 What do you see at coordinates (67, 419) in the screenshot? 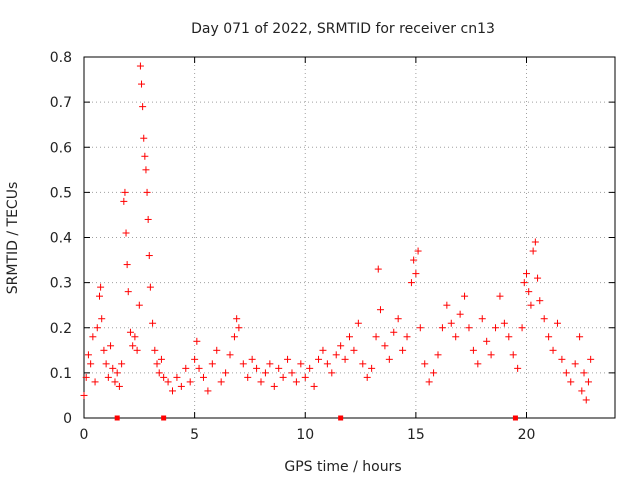
I see `y-tick-label: 0` at bounding box center [67, 419].